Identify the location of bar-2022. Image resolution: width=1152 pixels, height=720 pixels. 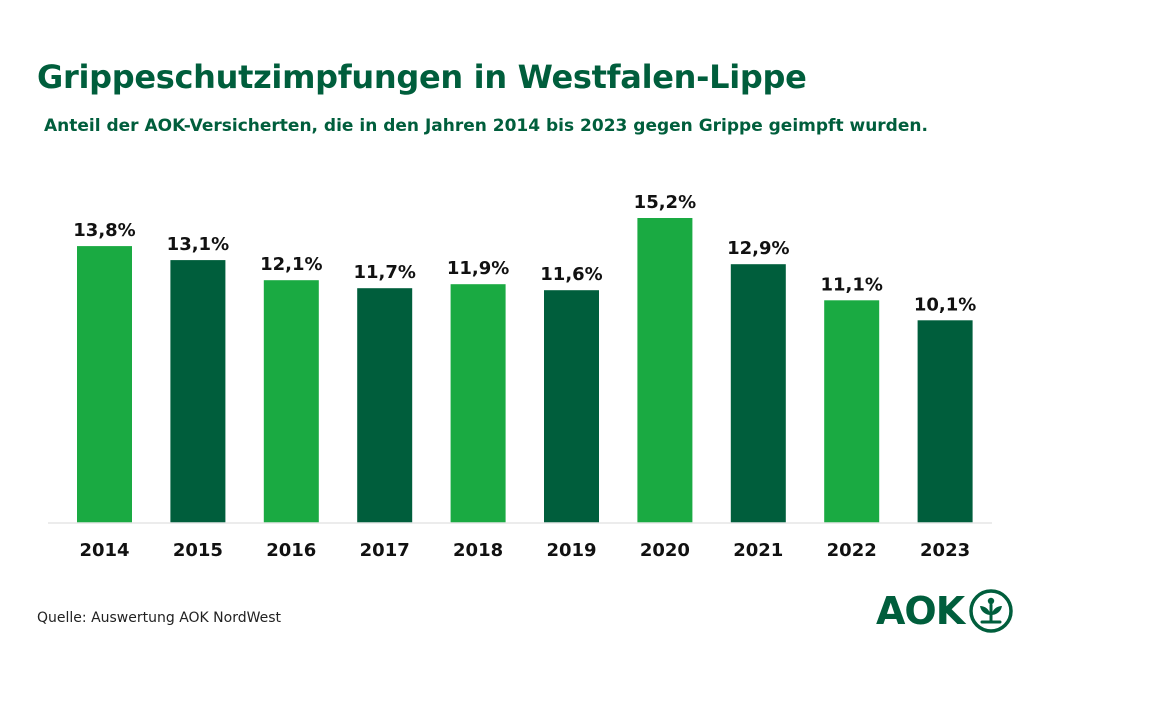
(852, 411).